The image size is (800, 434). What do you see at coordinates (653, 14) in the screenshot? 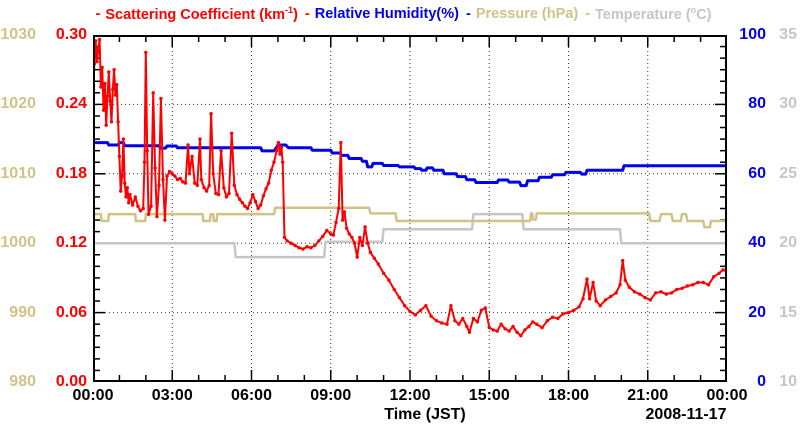
I see `temperature-legend-label: Temperature (oC)` at bounding box center [653, 14].